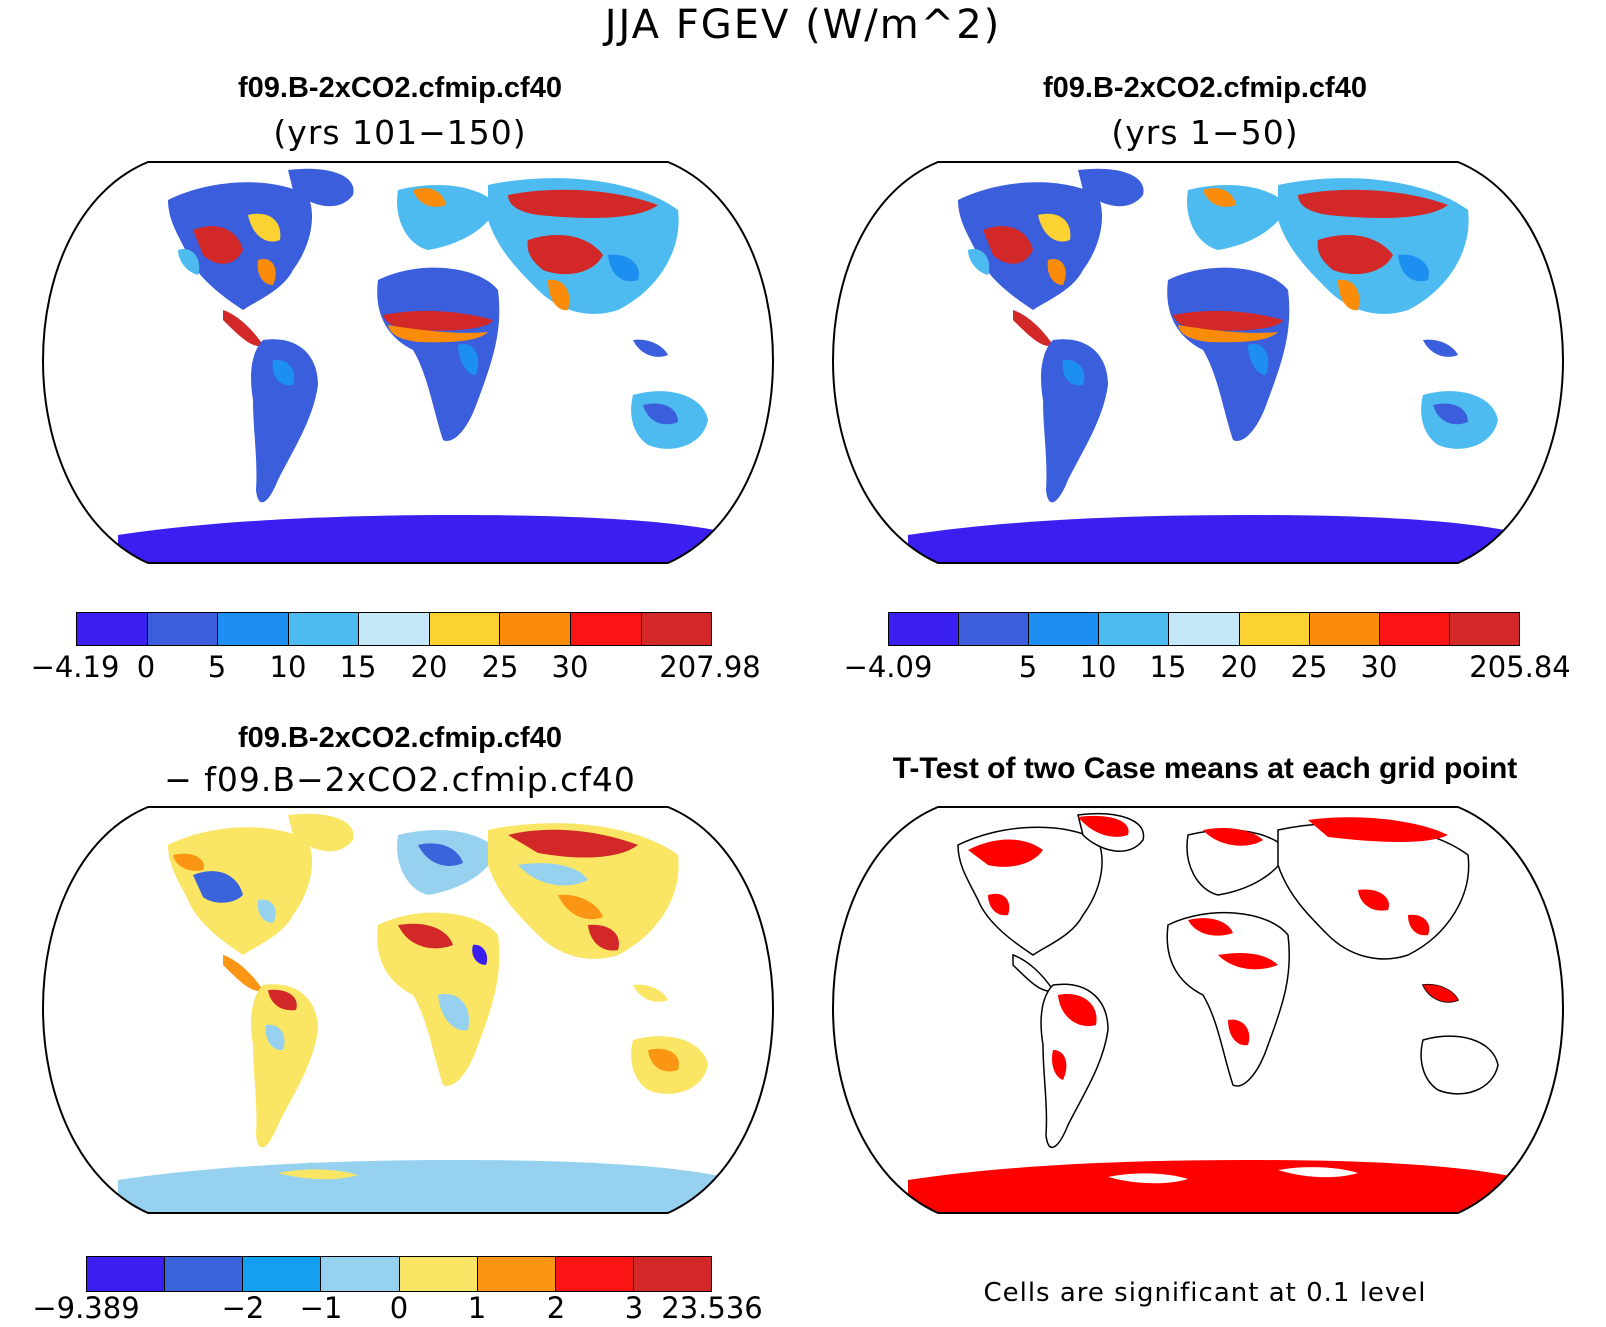 The width and height of the screenshot is (1606, 1327). Describe the element at coordinates (556, 1308) in the screenshot. I see `panel-3-tick: 2` at that location.